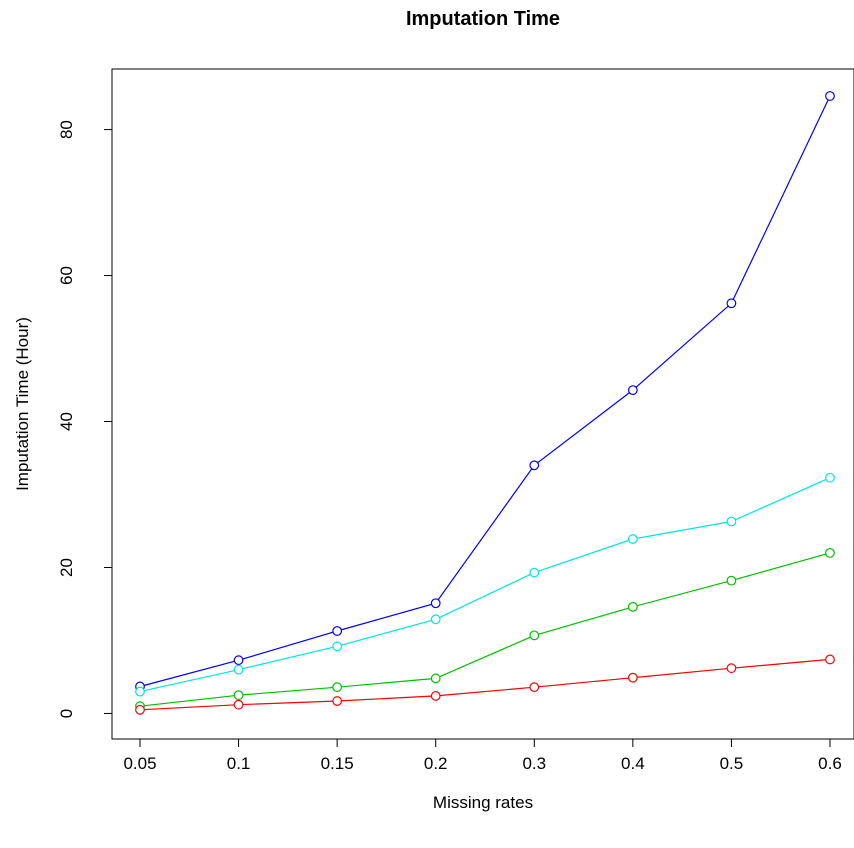  What do you see at coordinates (139, 763) in the screenshot?
I see `x-tick-label: 0.05` at bounding box center [139, 763].